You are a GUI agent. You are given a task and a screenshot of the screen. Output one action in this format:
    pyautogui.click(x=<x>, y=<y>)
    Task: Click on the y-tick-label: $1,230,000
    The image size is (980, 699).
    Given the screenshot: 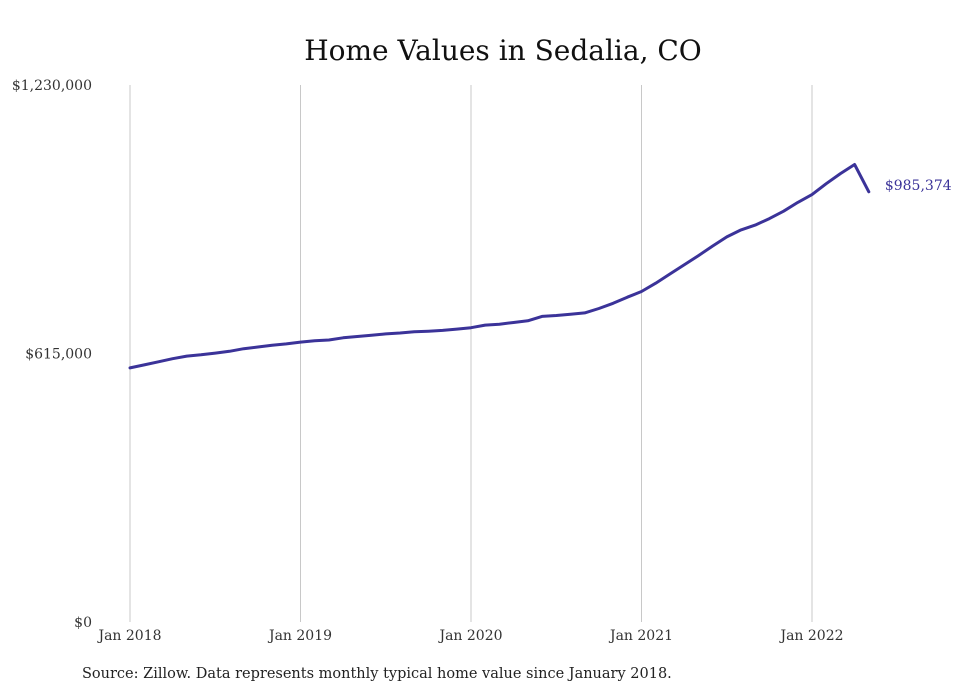 What is the action you would take?
    pyautogui.click(x=52, y=86)
    